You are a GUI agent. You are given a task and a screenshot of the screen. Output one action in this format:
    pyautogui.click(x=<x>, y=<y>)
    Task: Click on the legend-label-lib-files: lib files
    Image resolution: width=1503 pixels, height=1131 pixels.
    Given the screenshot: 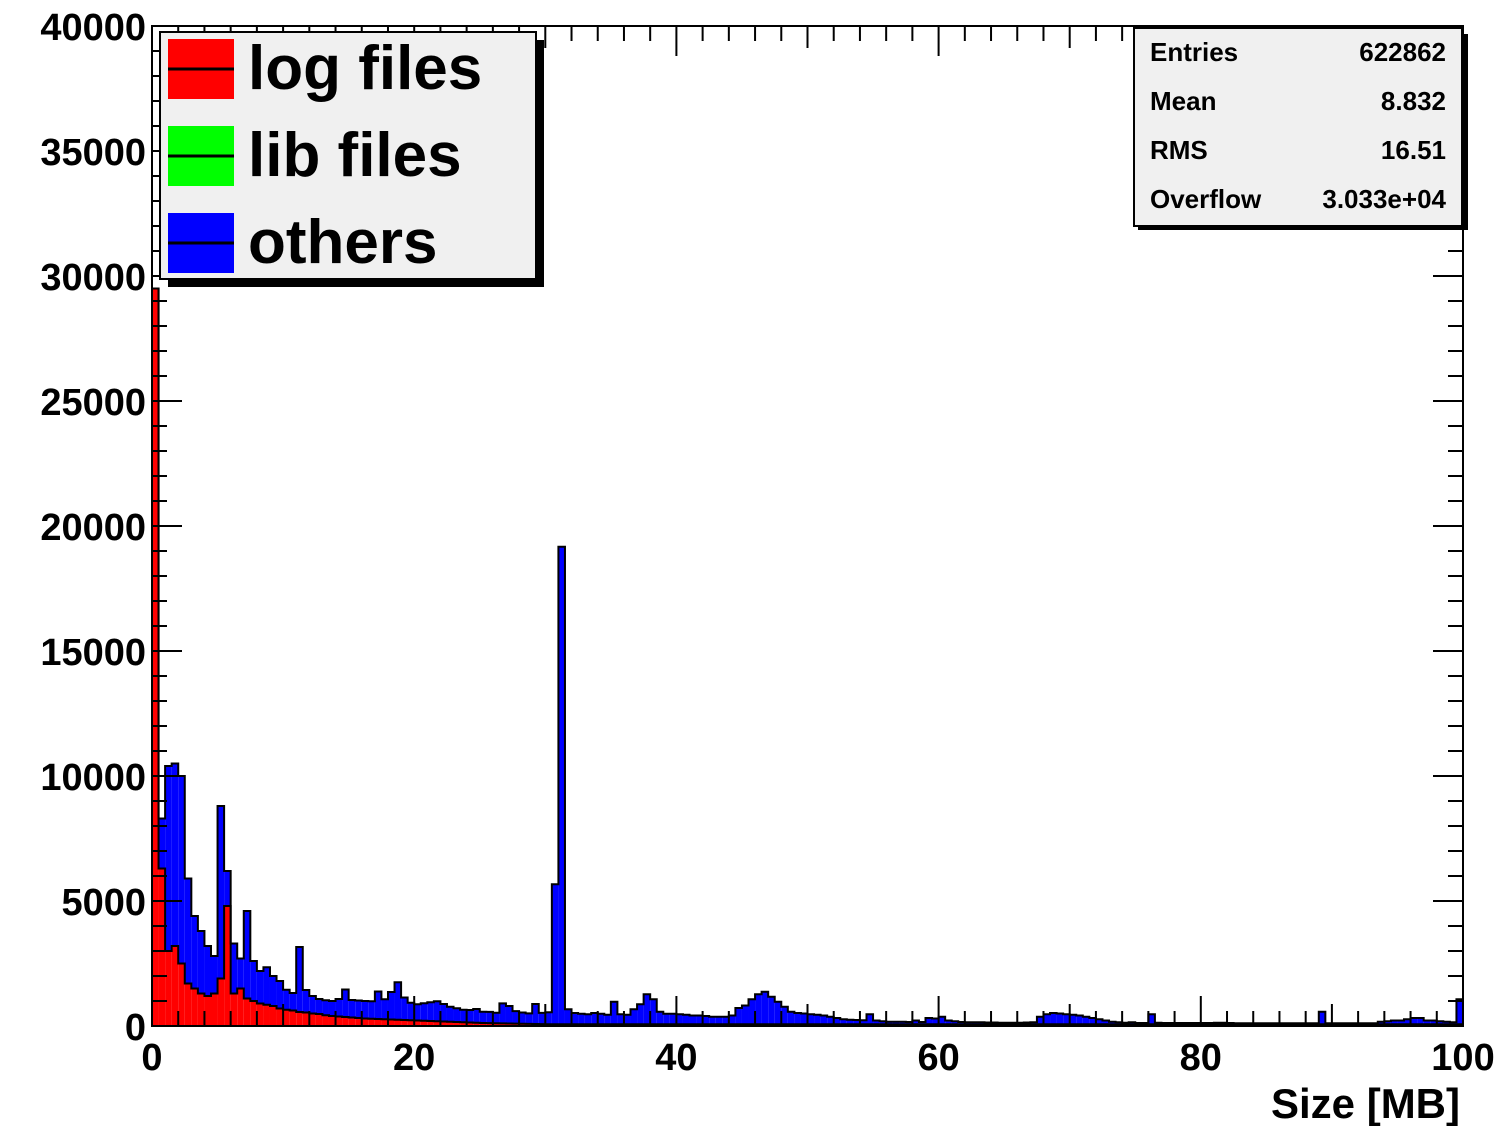 What is the action you would take?
    pyautogui.click(x=355, y=155)
    